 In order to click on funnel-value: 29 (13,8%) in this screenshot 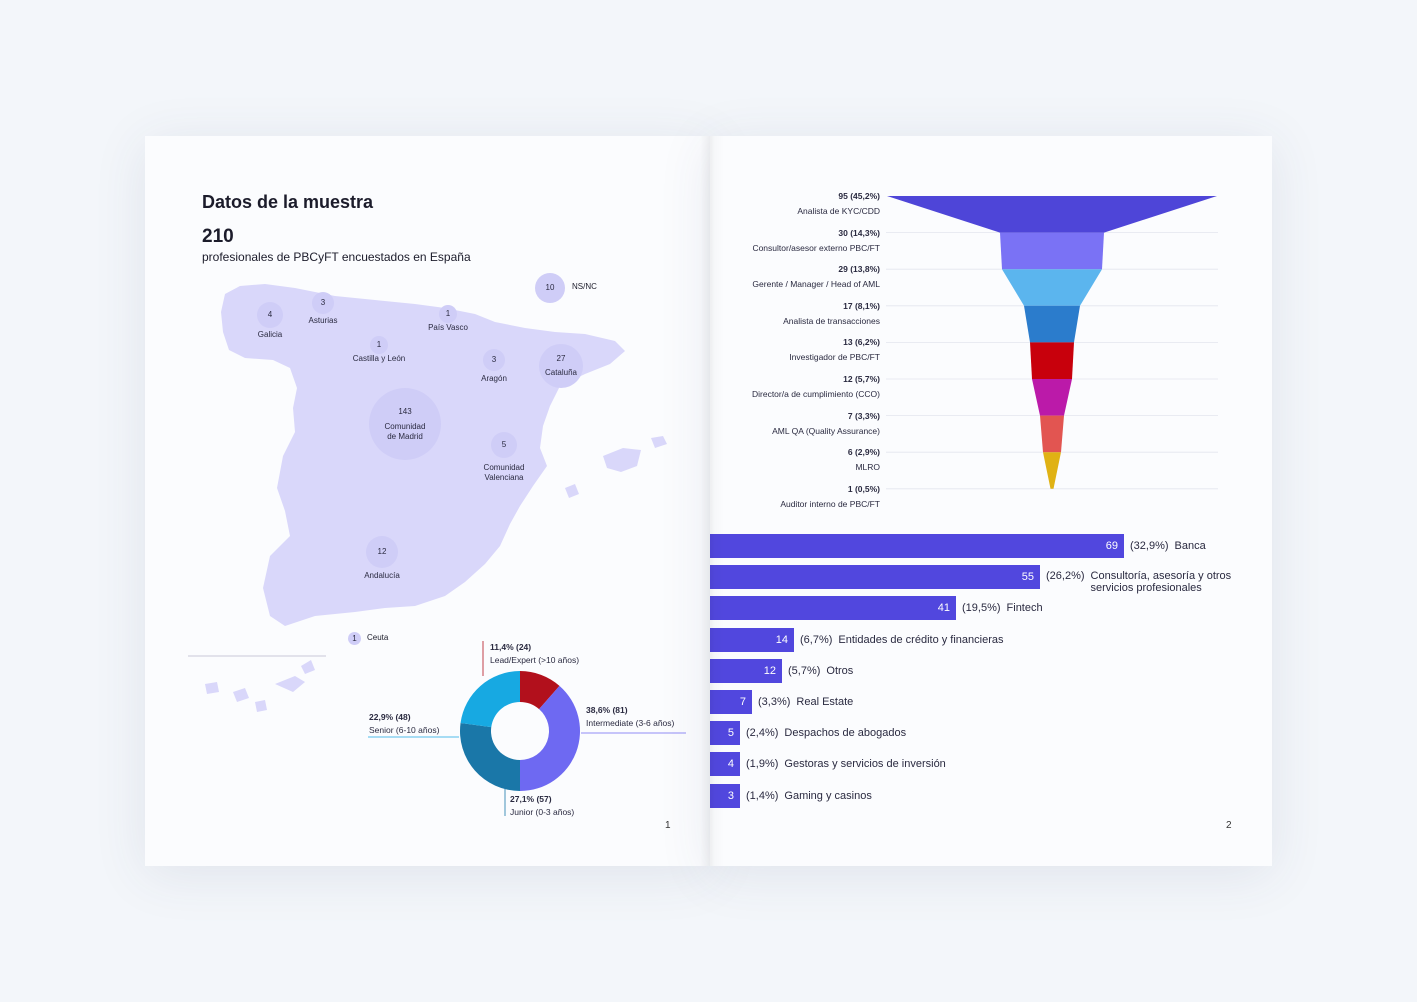, I will do `click(859, 269)`.